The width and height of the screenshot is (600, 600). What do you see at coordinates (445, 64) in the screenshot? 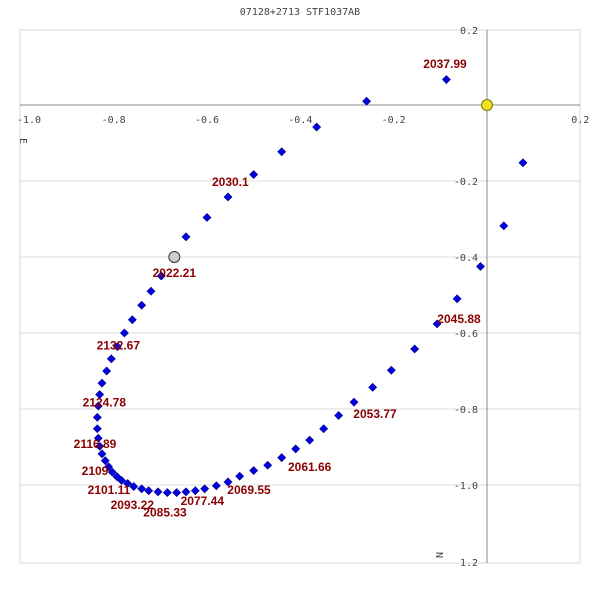
I see `epoch-label: 2037.99` at bounding box center [445, 64].